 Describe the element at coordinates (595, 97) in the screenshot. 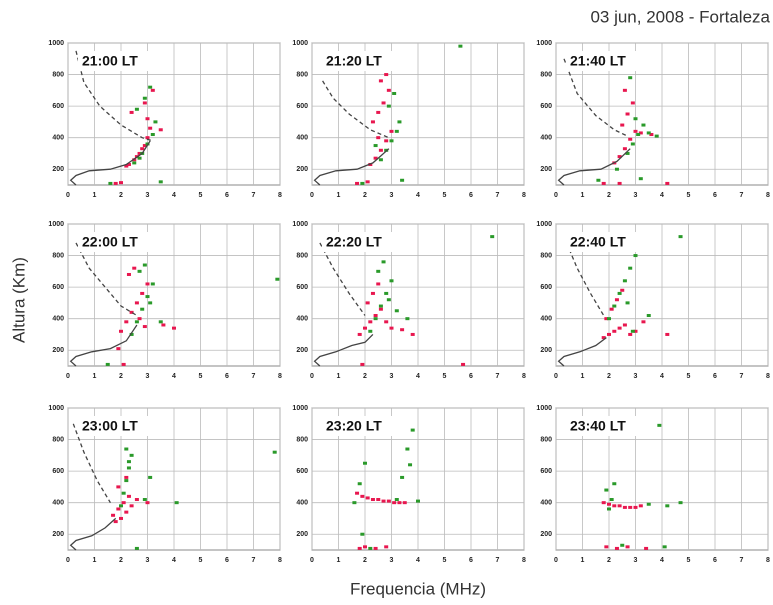

I see `model-curve-dashed` at that location.